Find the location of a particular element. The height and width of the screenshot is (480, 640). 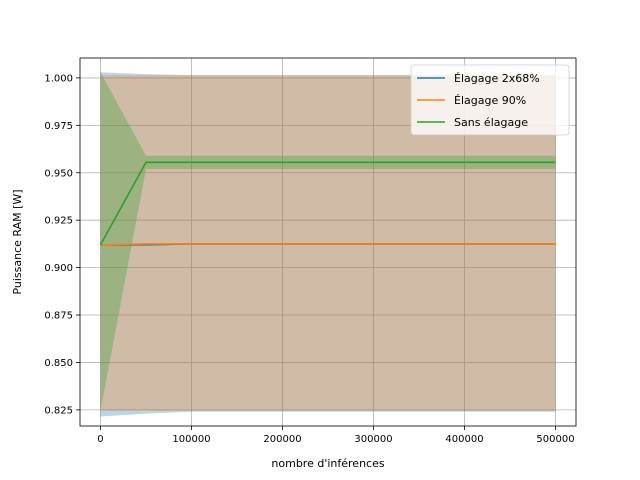

legend-box is located at coordinates (490, 100).